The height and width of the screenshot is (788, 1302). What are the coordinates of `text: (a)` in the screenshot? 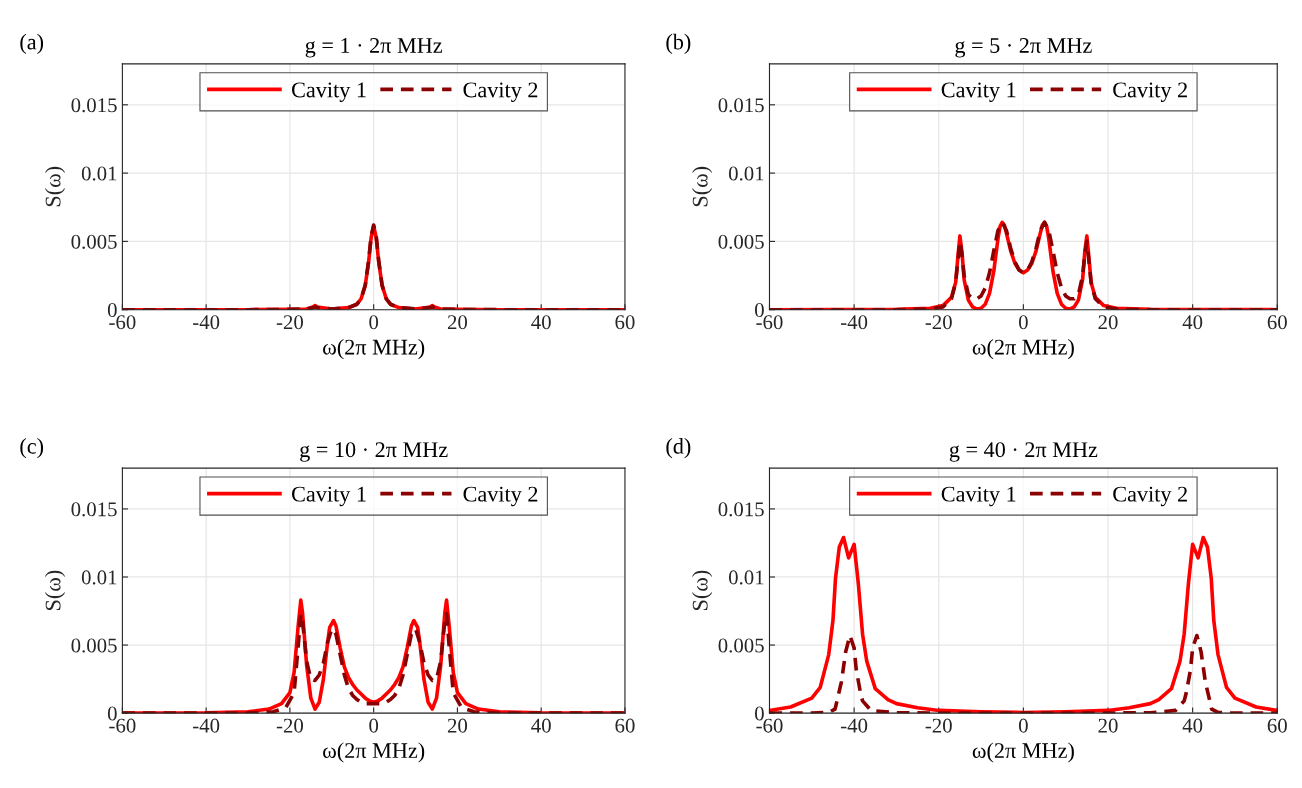 It's located at (32, 43).